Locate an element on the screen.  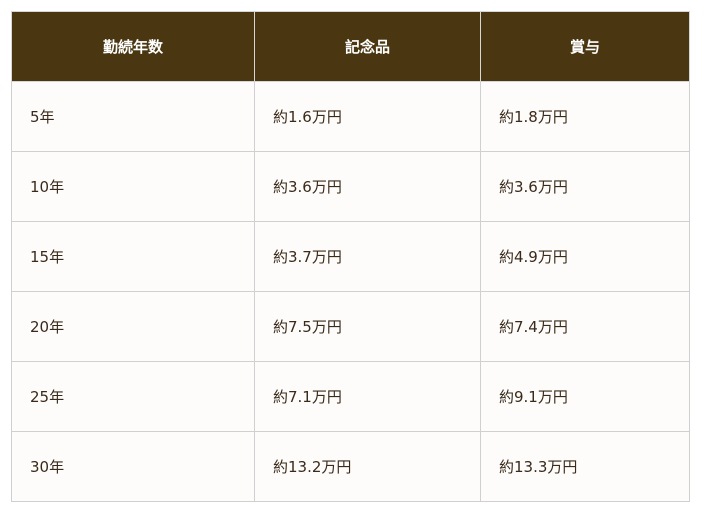
cell-gift: 約7.1万円 is located at coordinates (367, 396).